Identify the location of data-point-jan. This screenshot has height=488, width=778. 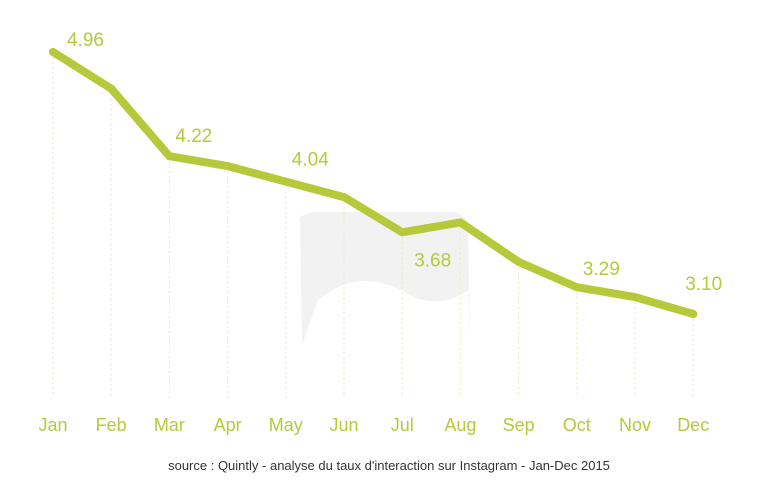
(53, 52).